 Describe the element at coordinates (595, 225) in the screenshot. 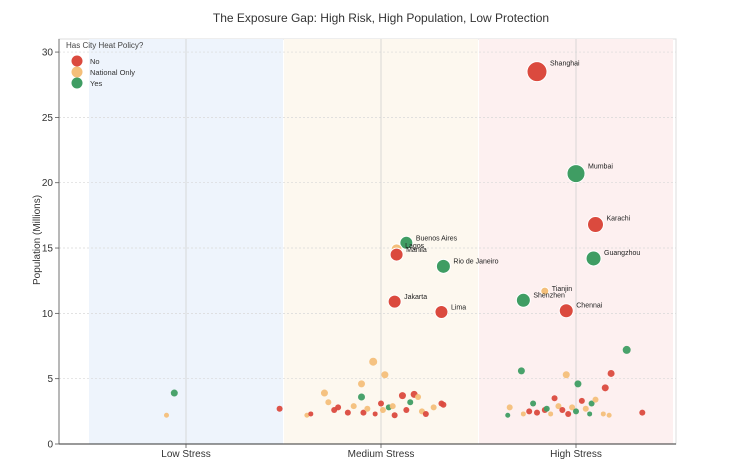

I see `data-point-karachi` at that location.